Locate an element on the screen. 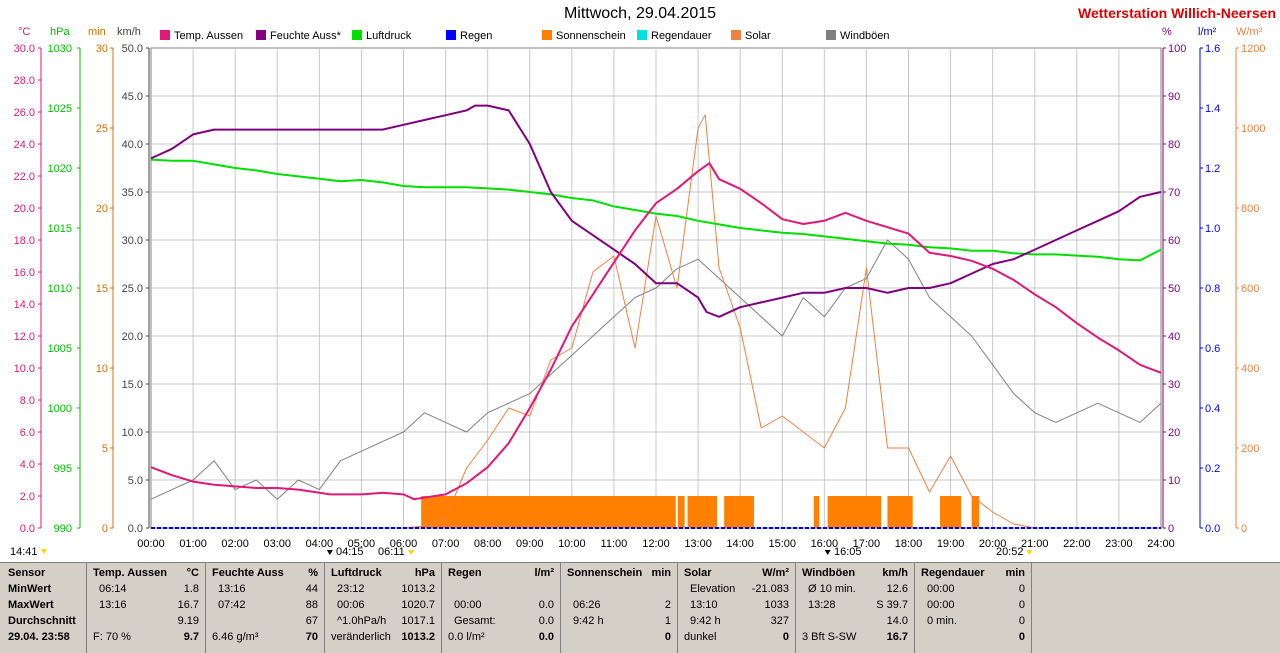  row-label-max: MaxWert is located at coordinates (31, 605).